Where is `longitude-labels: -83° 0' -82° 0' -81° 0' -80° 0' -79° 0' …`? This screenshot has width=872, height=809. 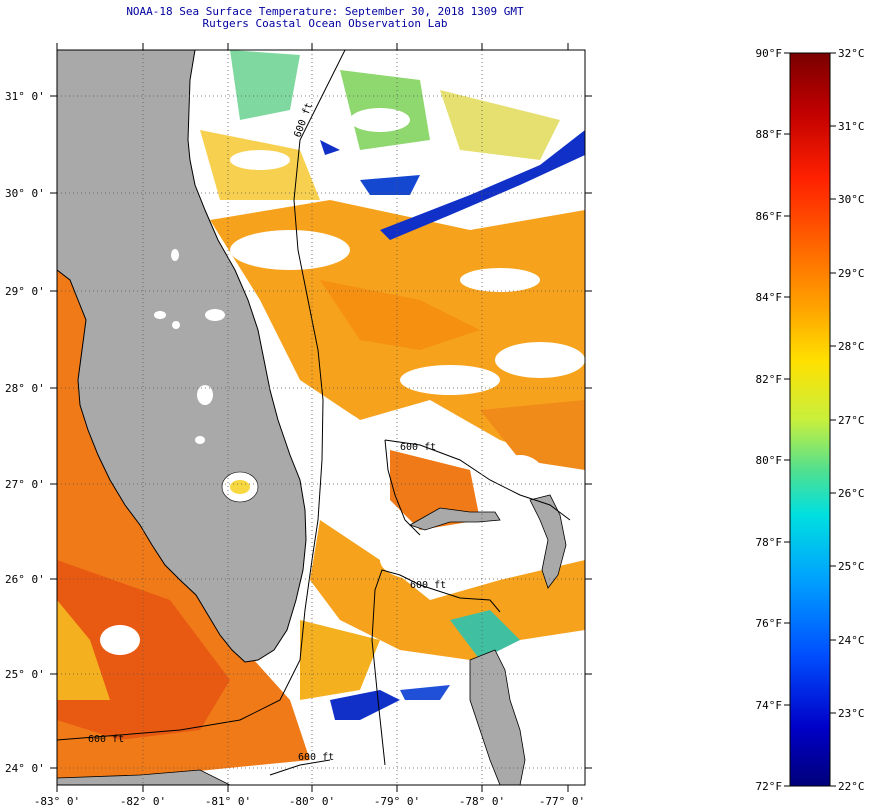
longitude-labels: -83° 0' -82° 0' -81° 0' -80° 0' -79° 0' … is located at coordinates (309, 801).